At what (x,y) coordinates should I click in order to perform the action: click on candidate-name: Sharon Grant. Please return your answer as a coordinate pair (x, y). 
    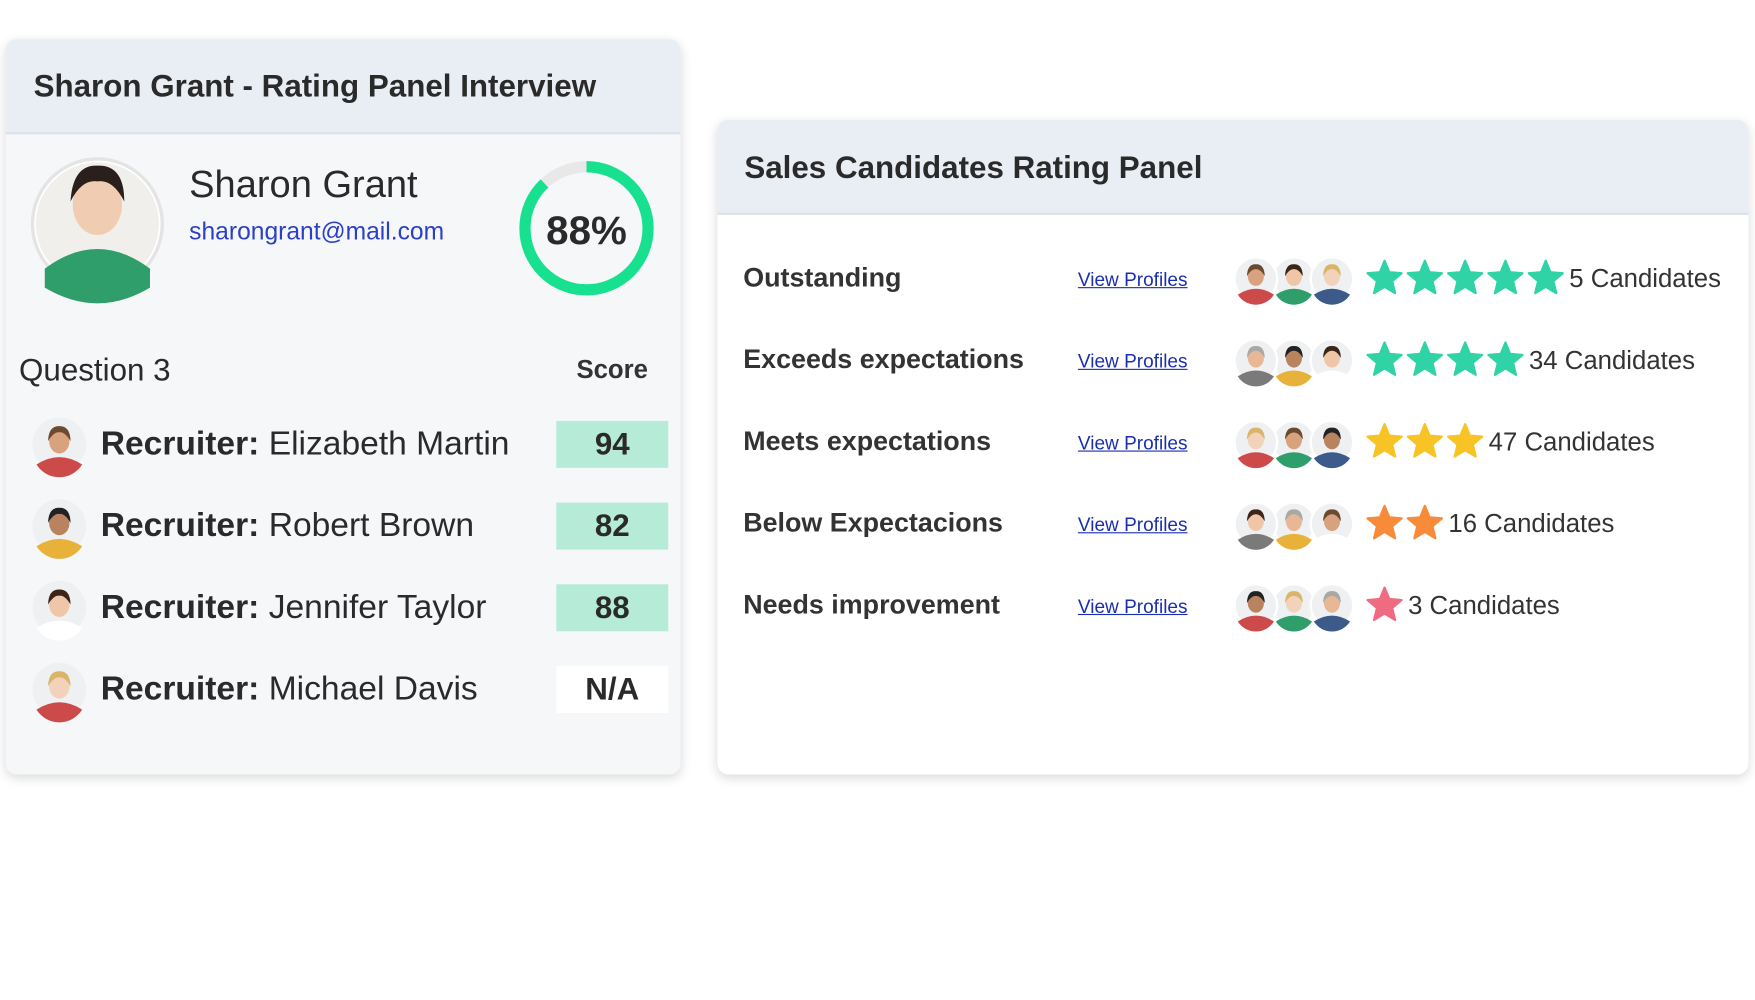
    Looking at the image, I should click on (303, 184).